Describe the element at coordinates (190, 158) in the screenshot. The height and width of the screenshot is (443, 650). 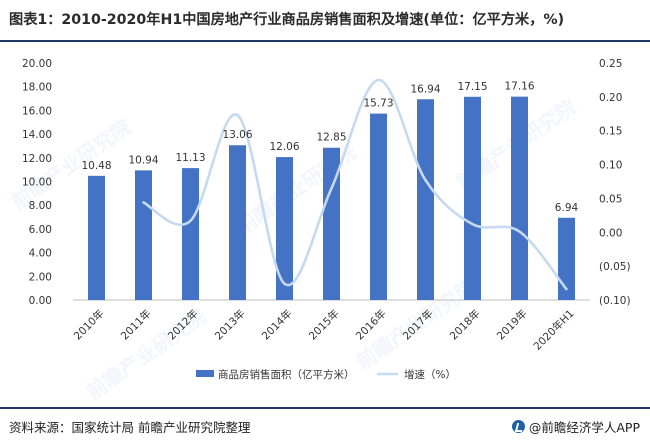
I see `bar-value-label: 11.13` at that location.